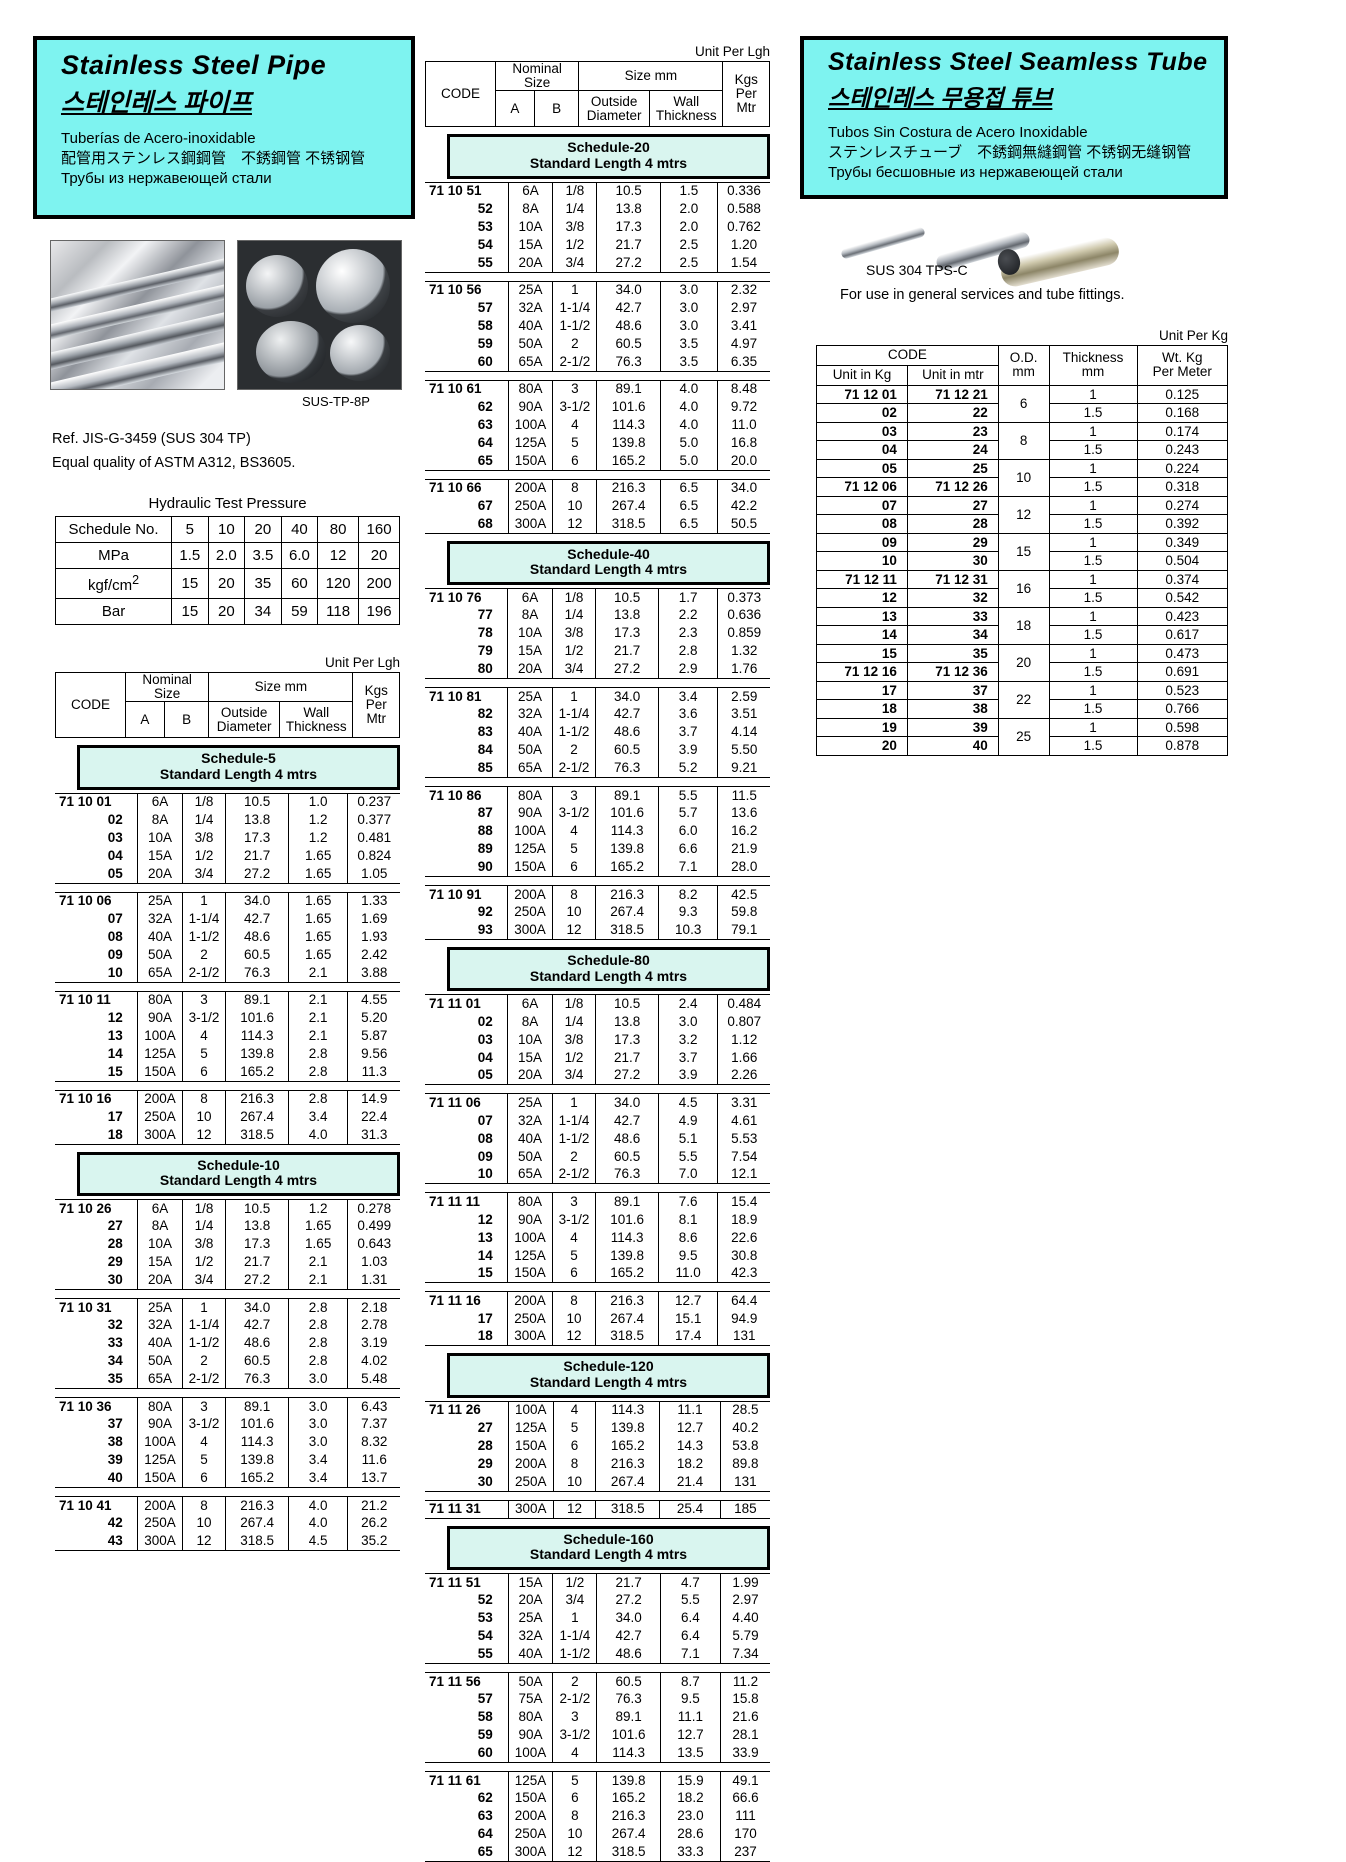 The height and width of the screenshot is (1862, 1346). Describe the element at coordinates (227, 1542) in the screenshot. I see `table-row: 43 300A 12 318.5 4.5 35.2` at that location.